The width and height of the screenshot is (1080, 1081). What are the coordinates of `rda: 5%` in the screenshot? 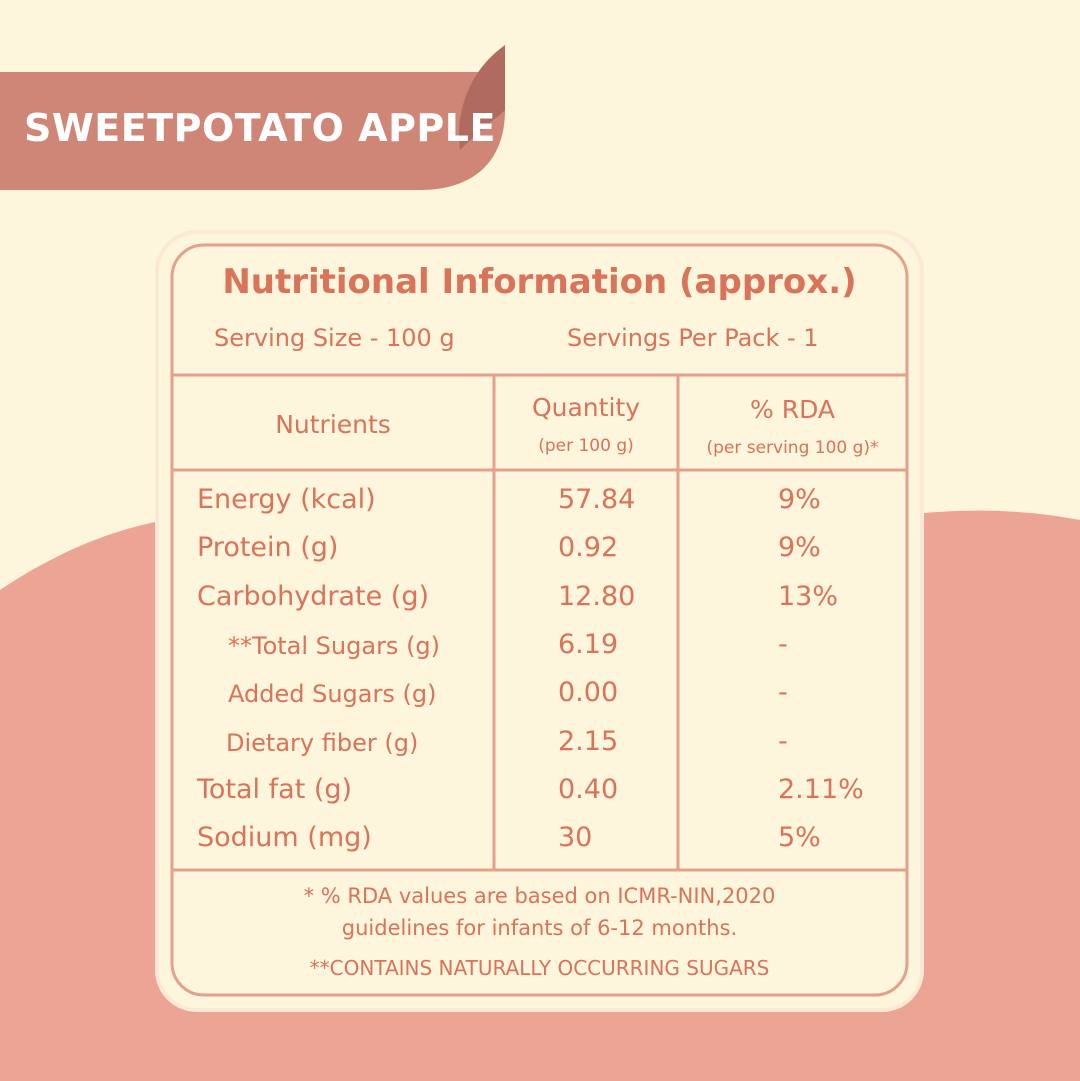 It's located at (799, 838).